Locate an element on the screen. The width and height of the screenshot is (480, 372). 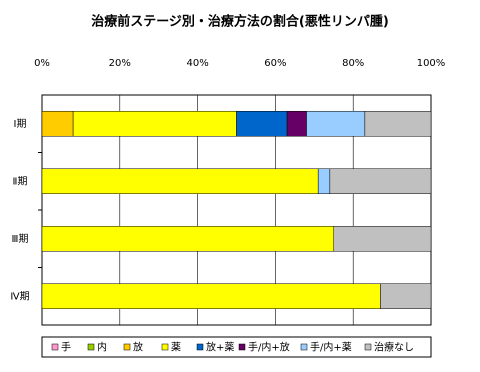
y-tick-label: Ⅱ期 is located at coordinates (20, 181).